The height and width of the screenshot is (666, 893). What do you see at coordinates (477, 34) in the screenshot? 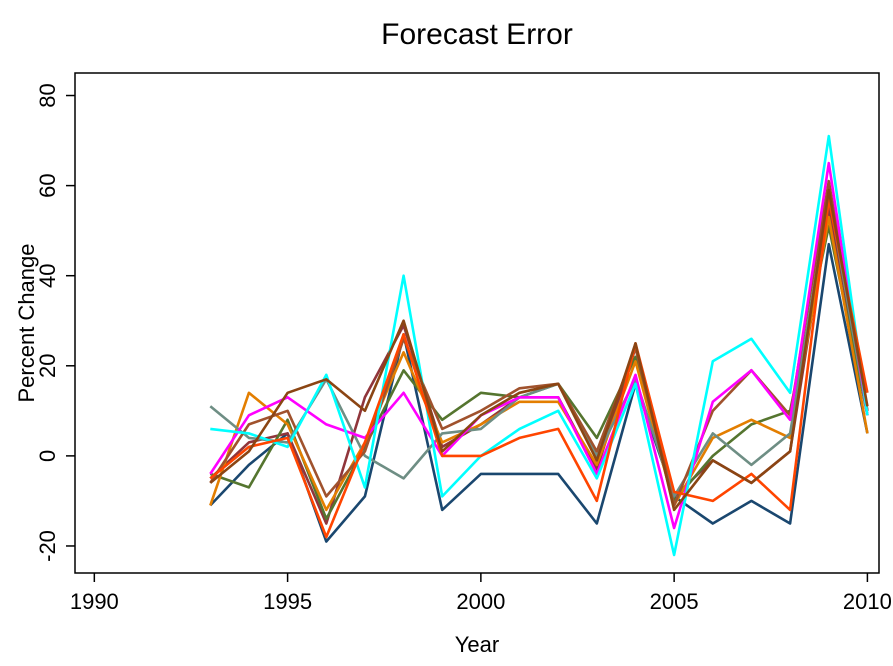
I see `chart-title: Forecast Error` at bounding box center [477, 34].